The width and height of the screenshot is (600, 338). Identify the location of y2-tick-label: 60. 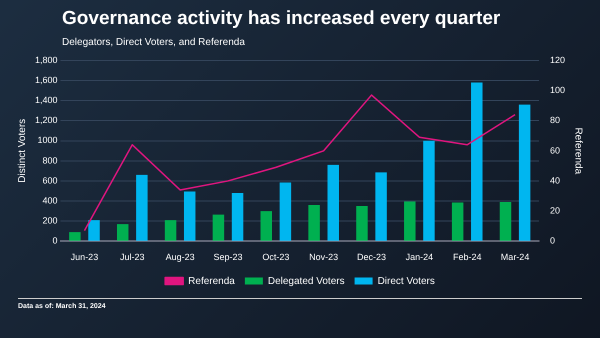
(555, 150).